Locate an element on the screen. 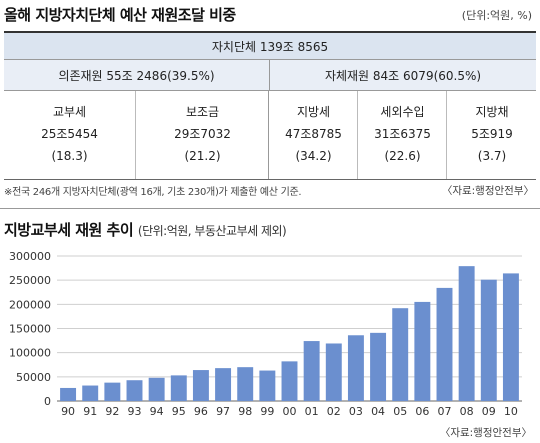 The image size is (540, 443). item-share: (22.6) is located at coordinates (402, 156).